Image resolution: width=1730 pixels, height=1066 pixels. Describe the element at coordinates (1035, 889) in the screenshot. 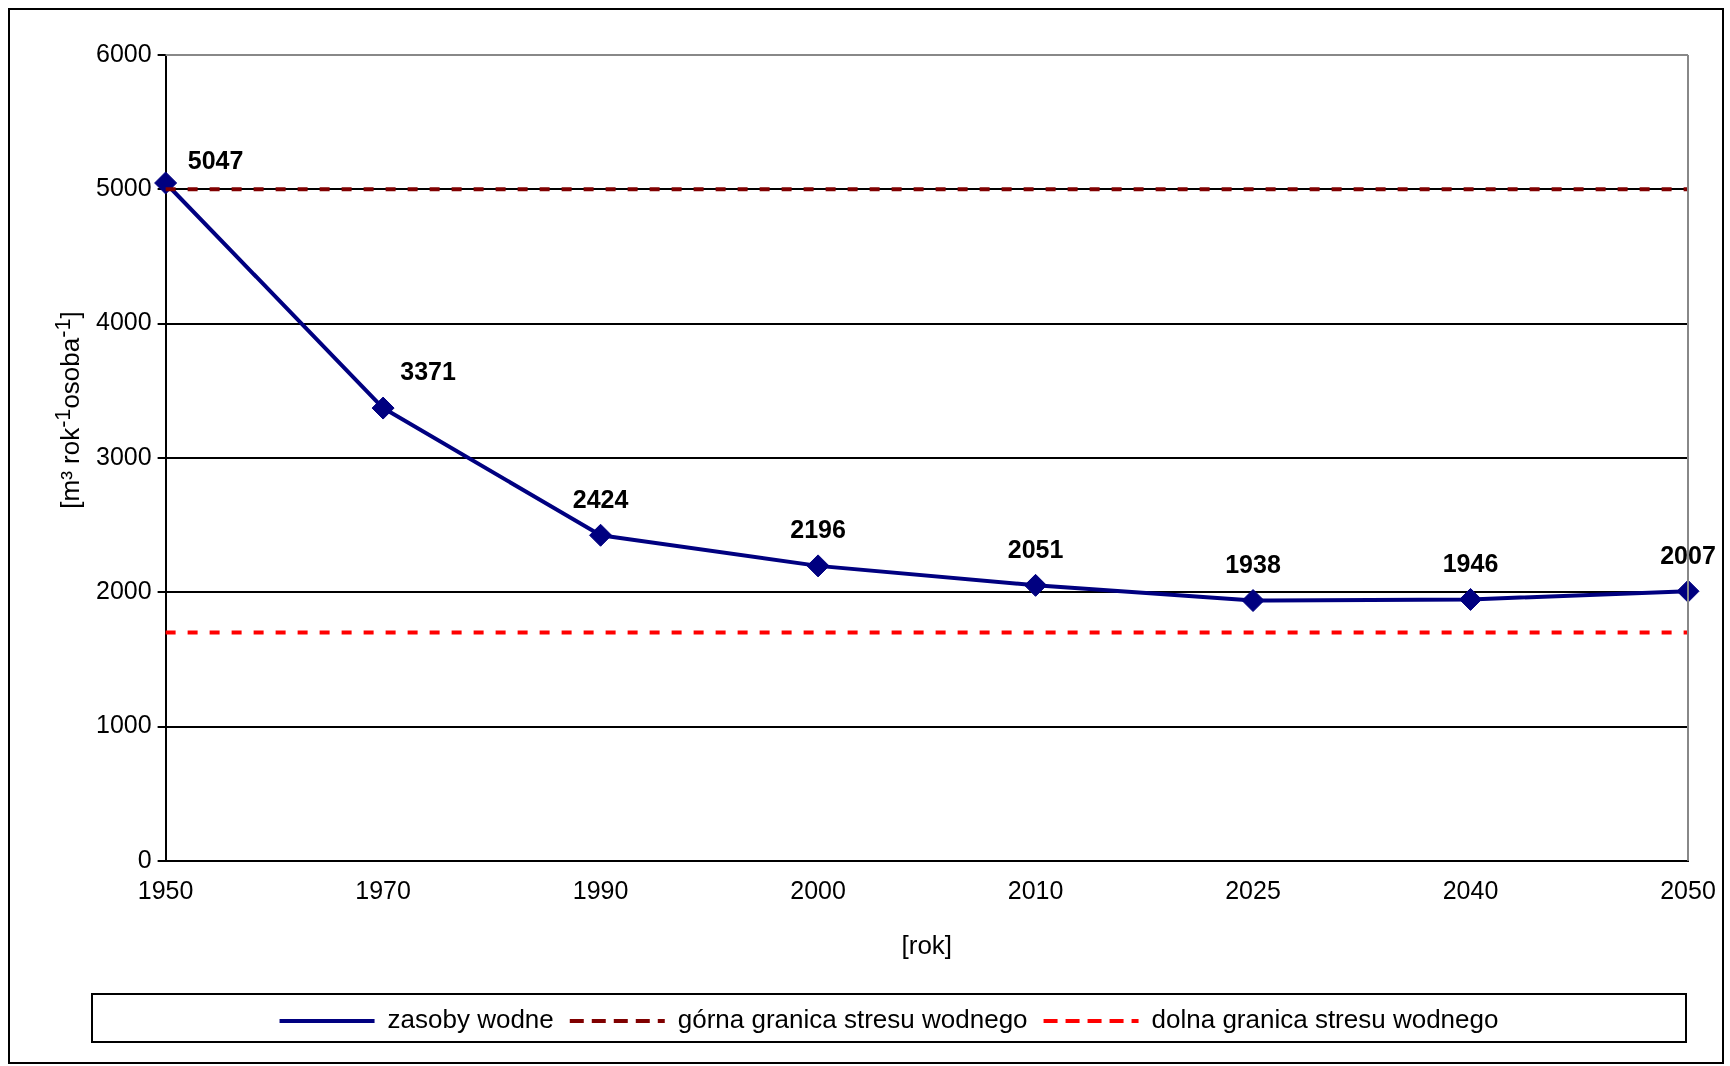

I see `x-tick-label: 2010` at that location.